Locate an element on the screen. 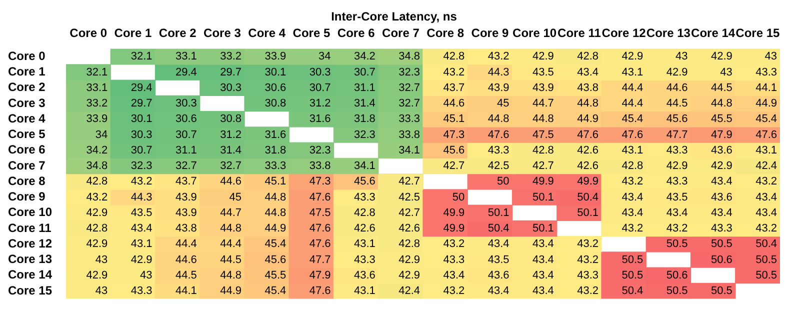  data-label: 33.1 is located at coordinates (186, 56).